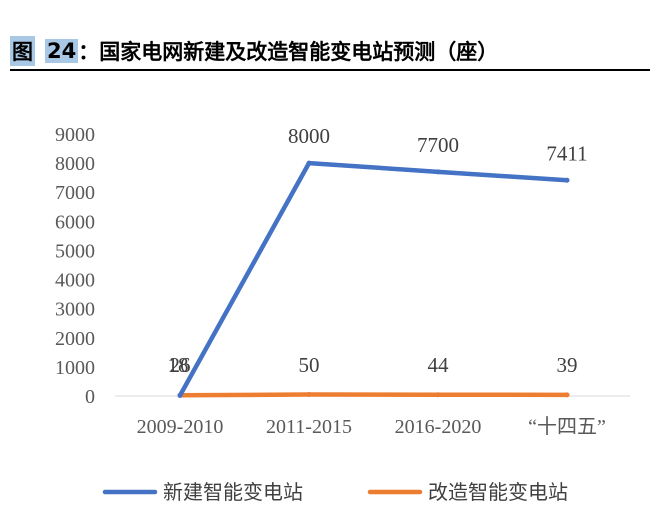  Describe the element at coordinates (233, 492) in the screenshot. I see `legend-label: 新建智能变电站` at that location.